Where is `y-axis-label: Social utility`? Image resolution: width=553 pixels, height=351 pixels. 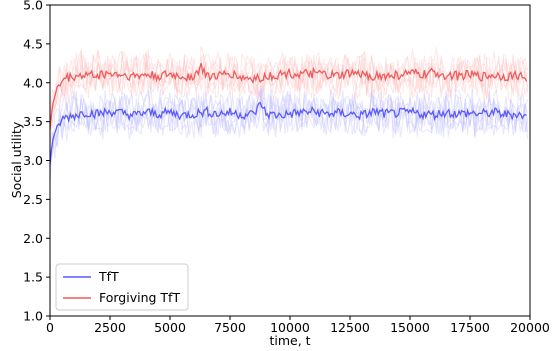 y-axis-label: Social utility is located at coordinates (16, 159).